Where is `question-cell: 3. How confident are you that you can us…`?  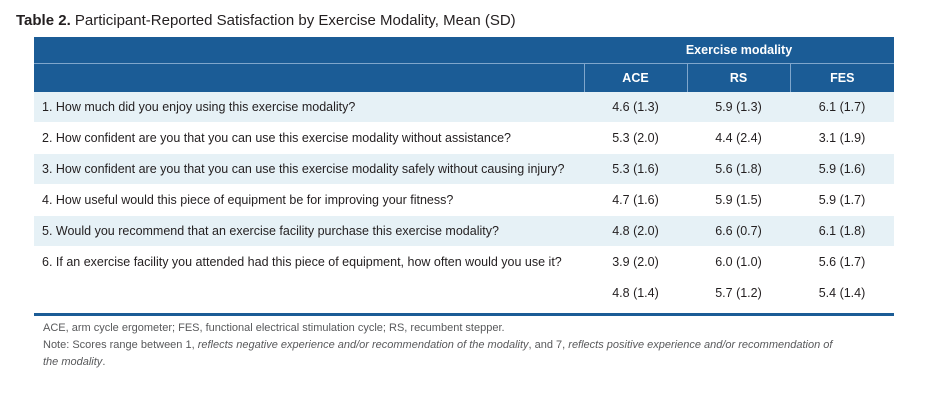
question-cell: 3. How confident are you that you can us… is located at coordinates (309, 169).